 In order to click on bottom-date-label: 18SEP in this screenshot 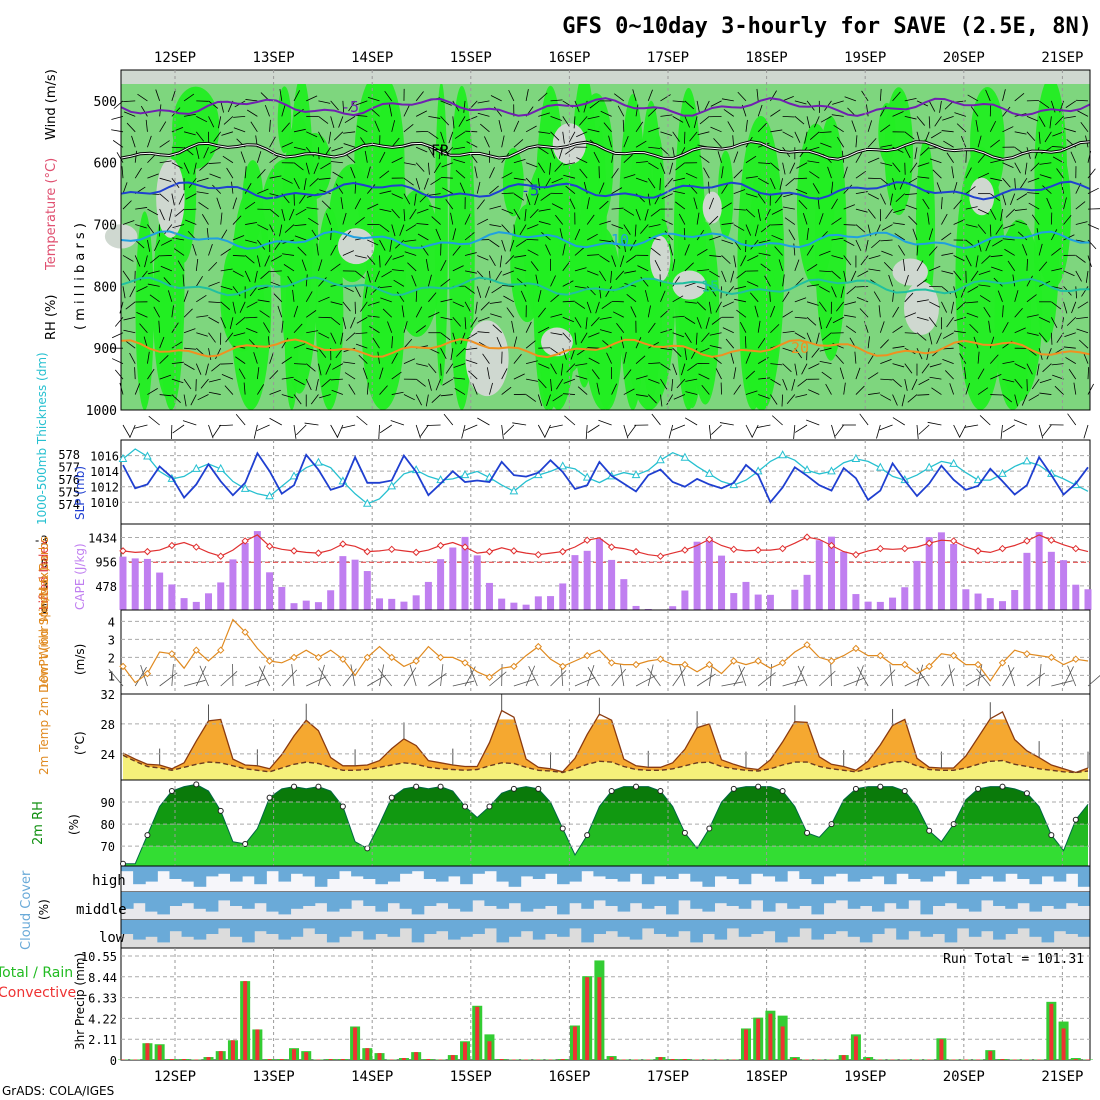, I will do `click(767, 1077)`.